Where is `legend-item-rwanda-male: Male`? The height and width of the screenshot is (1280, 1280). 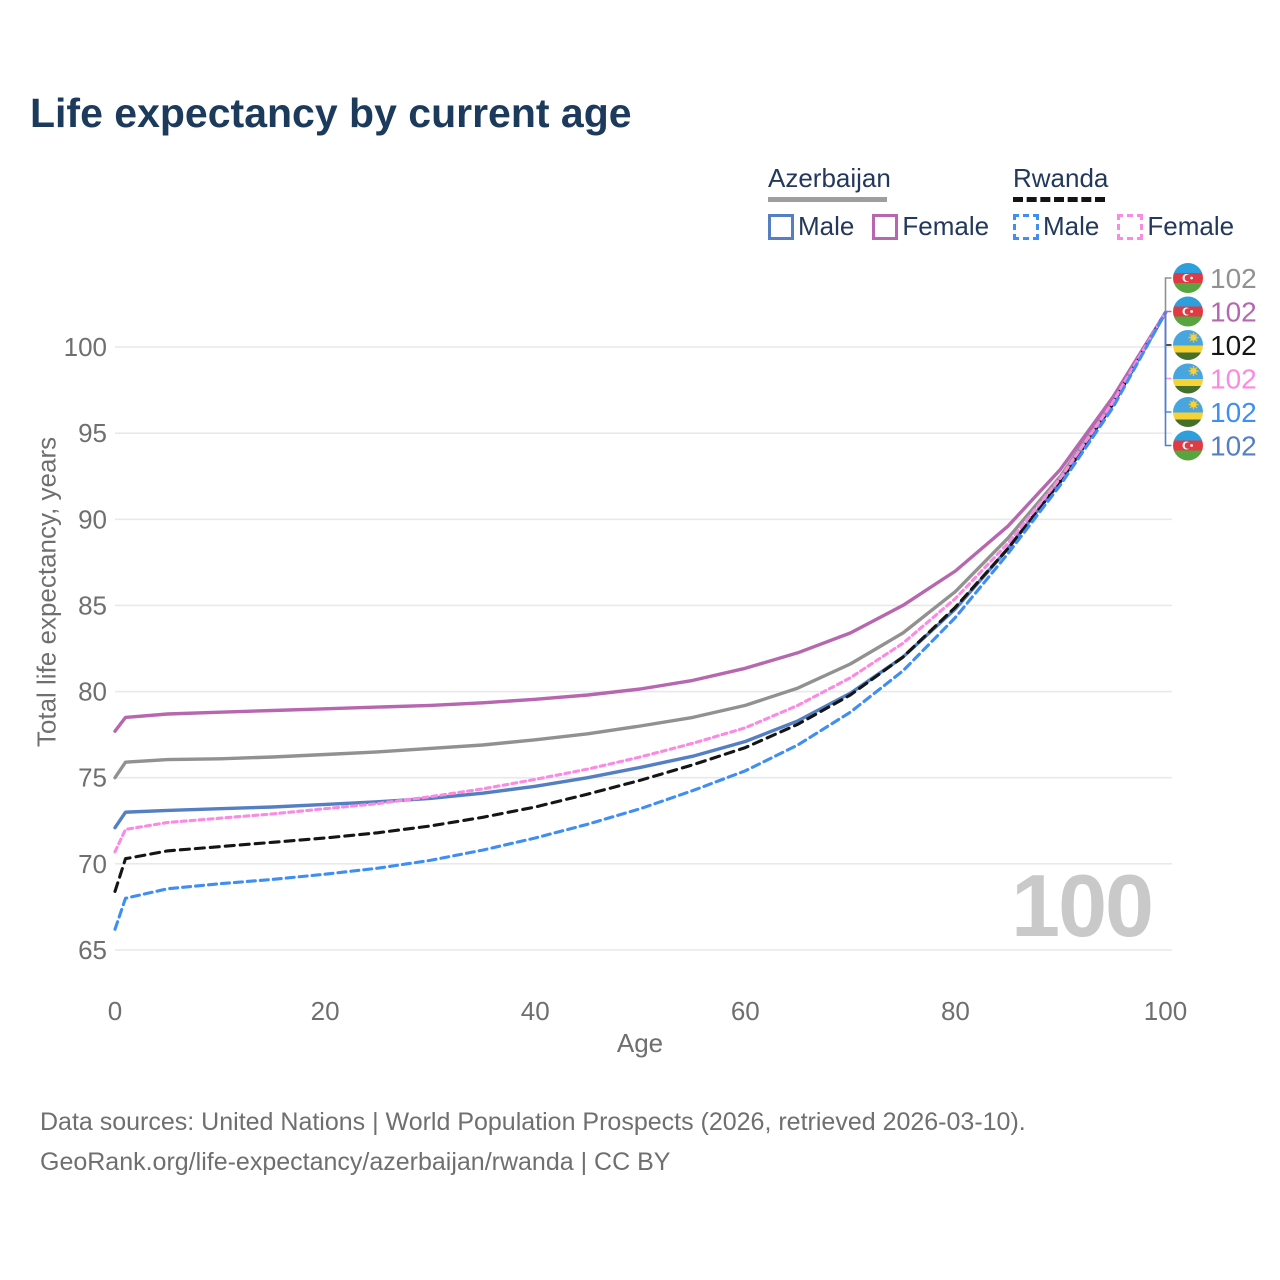
legend-item-rwanda-male: Male is located at coordinates (1056, 226).